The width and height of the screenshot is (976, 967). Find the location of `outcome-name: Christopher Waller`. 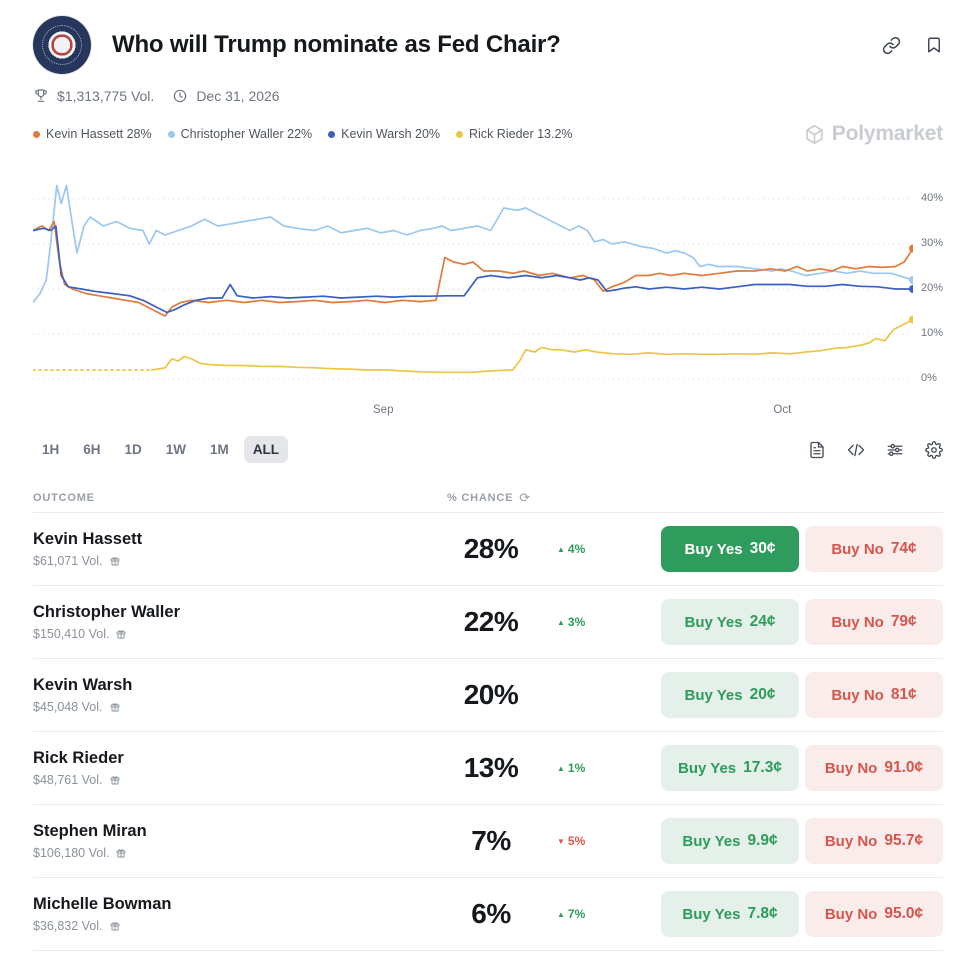

outcome-name: Christopher Waller is located at coordinates (106, 612).